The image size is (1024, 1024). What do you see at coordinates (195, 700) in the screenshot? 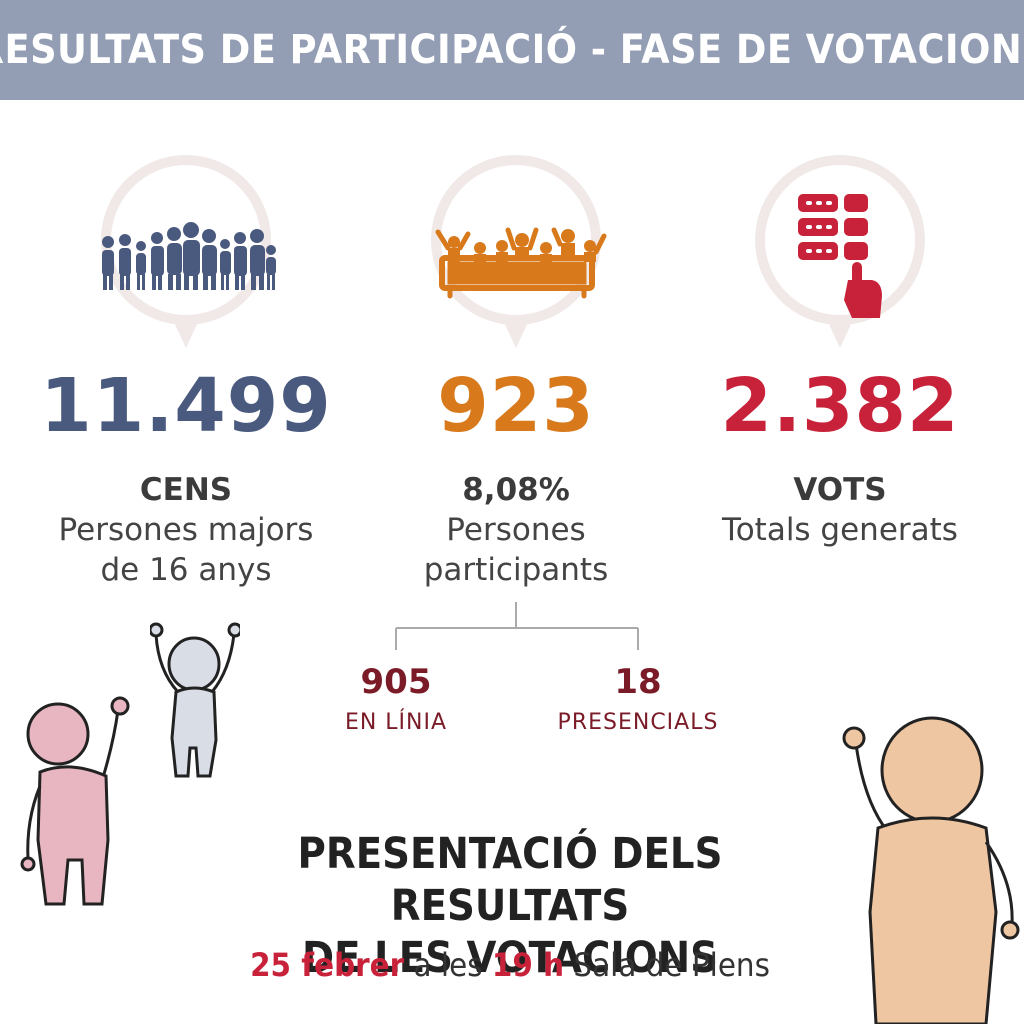
I see `grey-figure-illustration` at bounding box center [195, 700].